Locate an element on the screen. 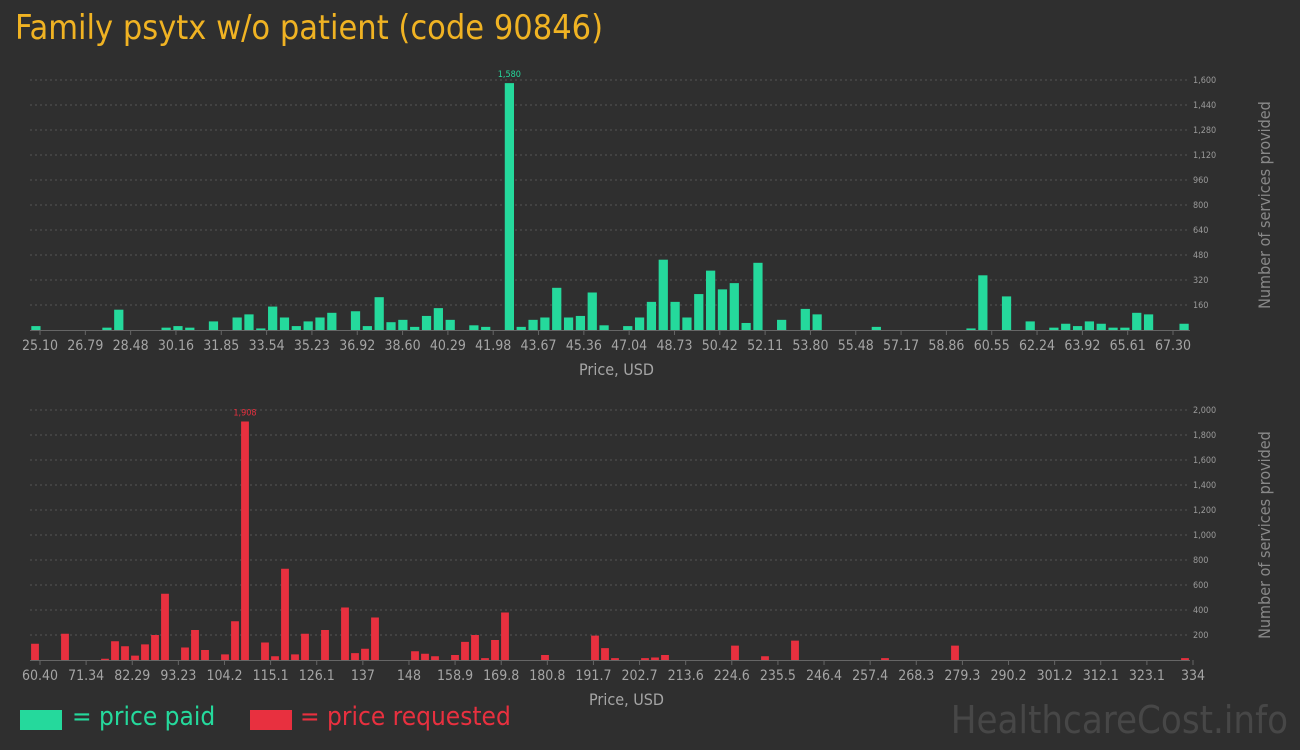  max-value-label: 1,580 is located at coordinates (509, 75).